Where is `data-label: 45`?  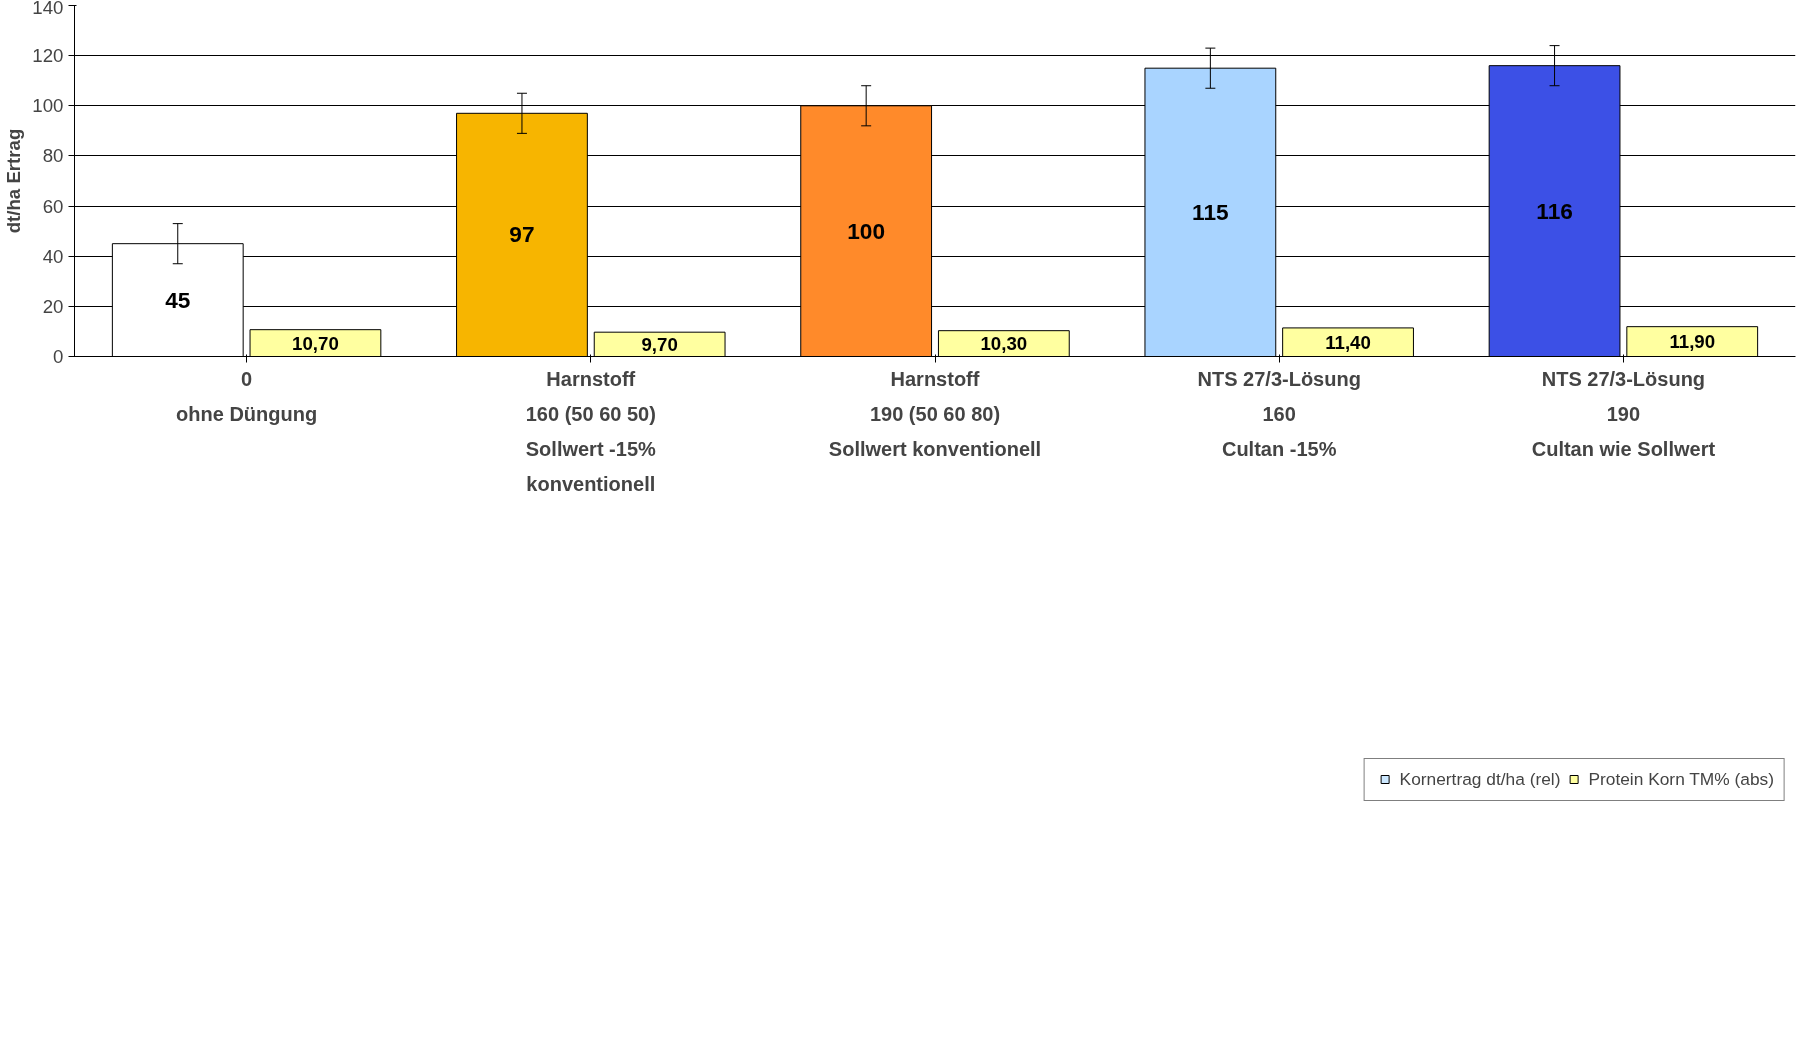
data-label: 45 is located at coordinates (178, 299).